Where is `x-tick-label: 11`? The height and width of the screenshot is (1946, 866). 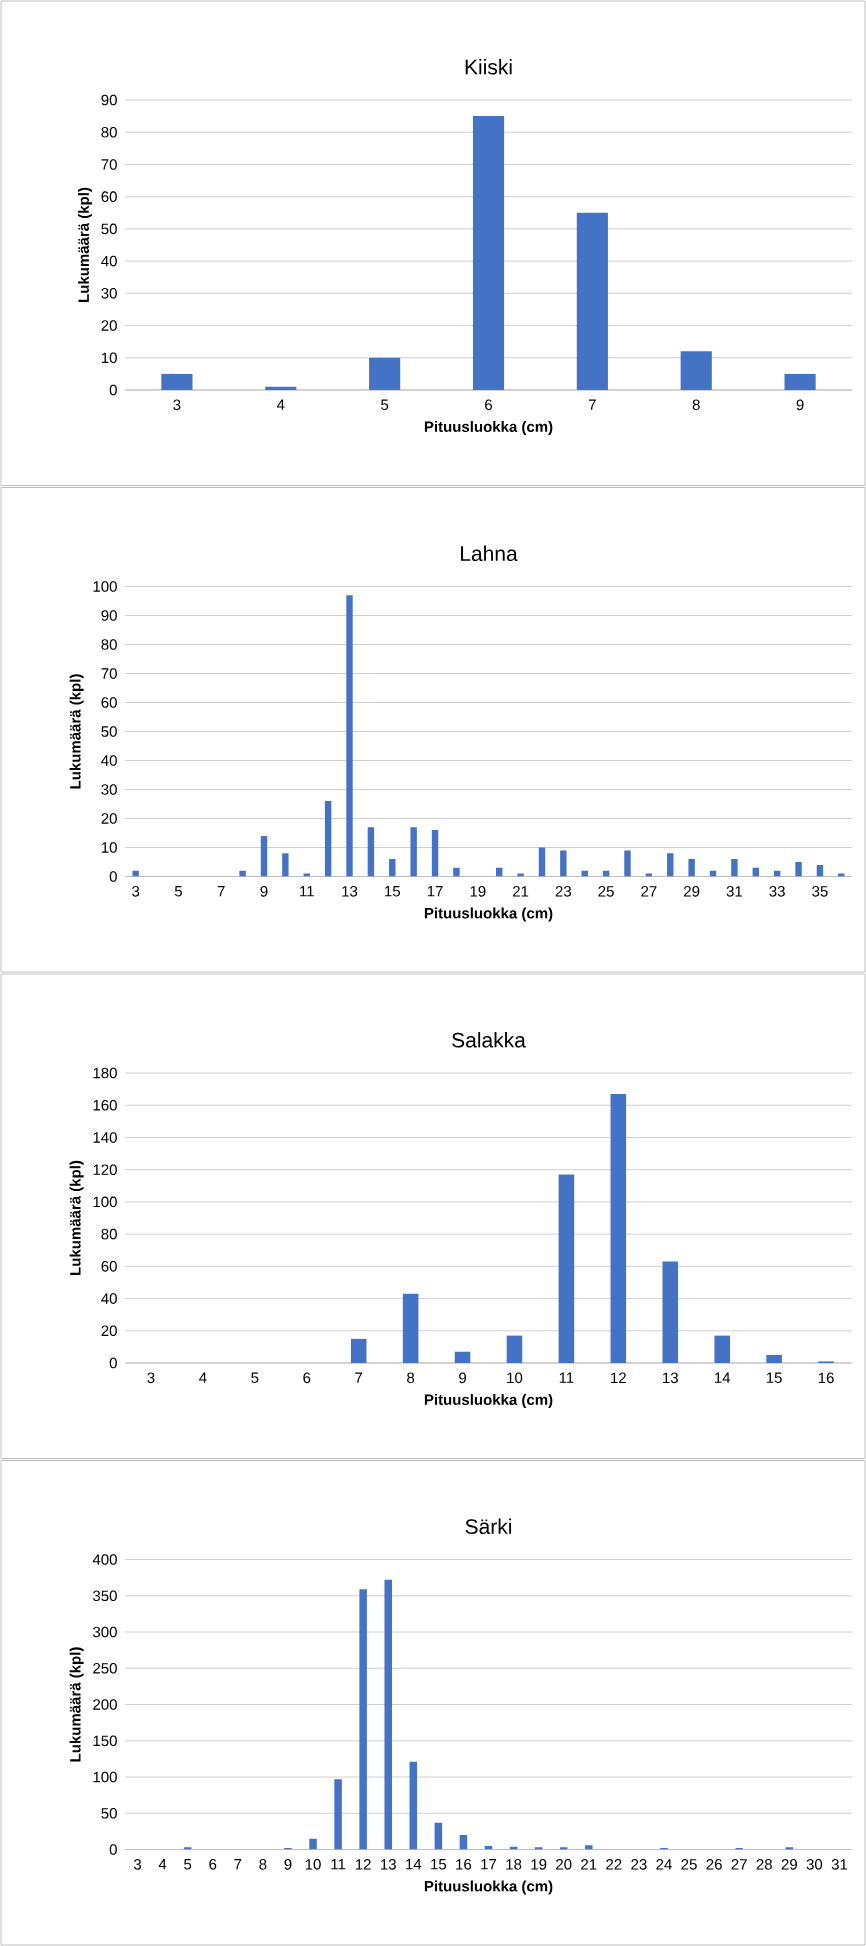
x-tick-label: 11 is located at coordinates (566, 1377).